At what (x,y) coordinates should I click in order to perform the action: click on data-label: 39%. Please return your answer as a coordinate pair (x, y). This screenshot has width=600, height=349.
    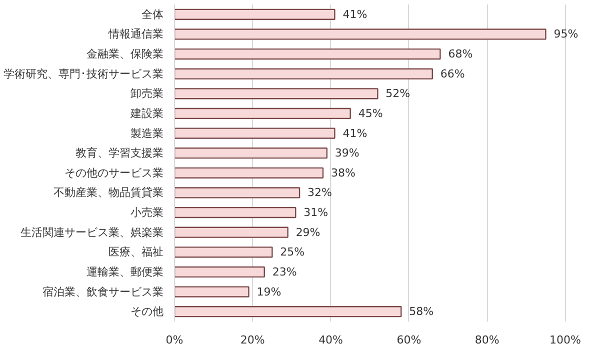
    Looking at the image, I should click on (347, 153).